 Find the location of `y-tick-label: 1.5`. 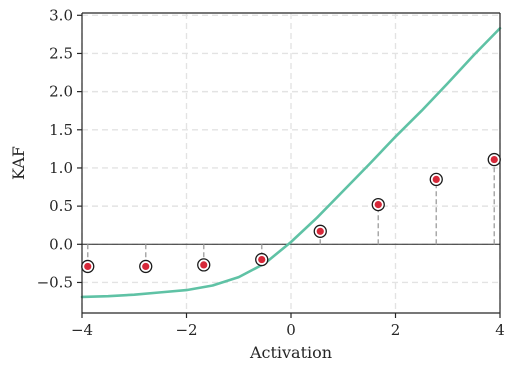

y-tick-label: 1.5 is located at coordinates (61, 130).